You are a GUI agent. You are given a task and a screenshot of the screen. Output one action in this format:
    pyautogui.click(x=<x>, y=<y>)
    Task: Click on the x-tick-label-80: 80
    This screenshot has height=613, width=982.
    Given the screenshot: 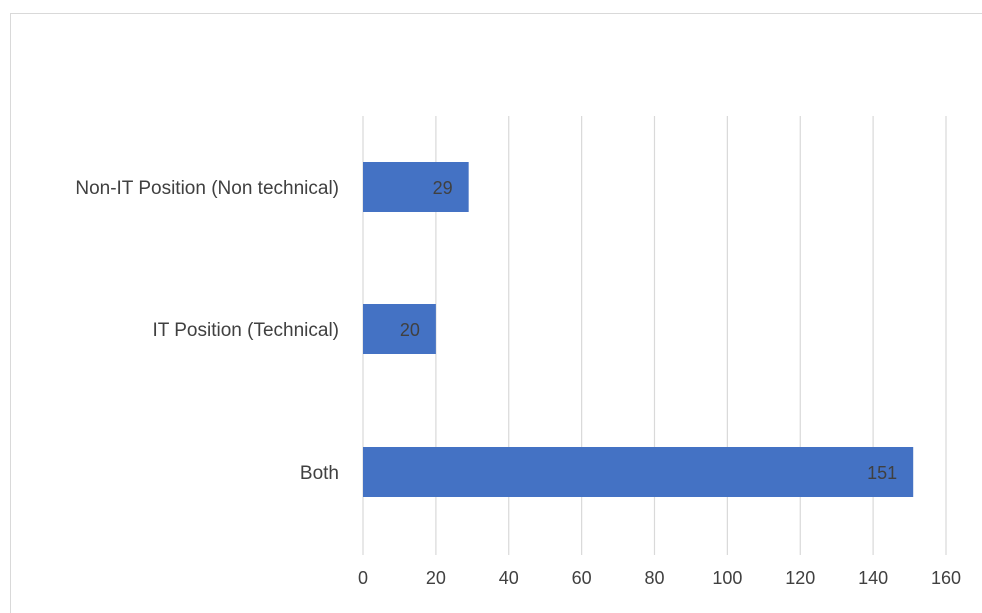 What is the action you would take?
    pyautogui.click(x=654, y=578)
    